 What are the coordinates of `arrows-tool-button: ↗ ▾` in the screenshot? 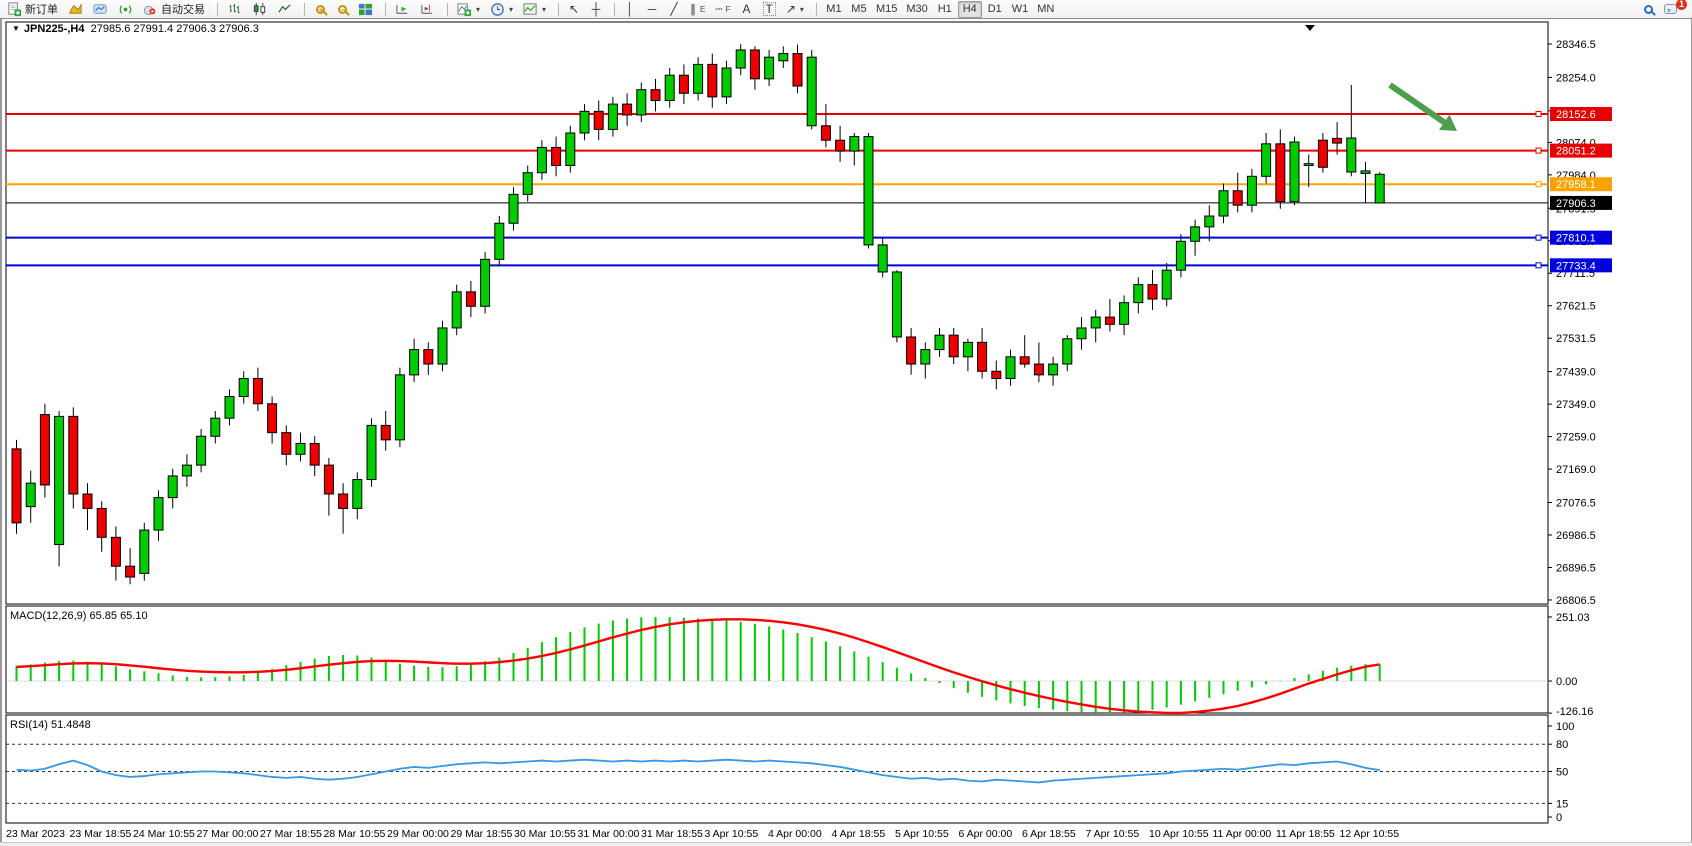 It's located at (795, 9).